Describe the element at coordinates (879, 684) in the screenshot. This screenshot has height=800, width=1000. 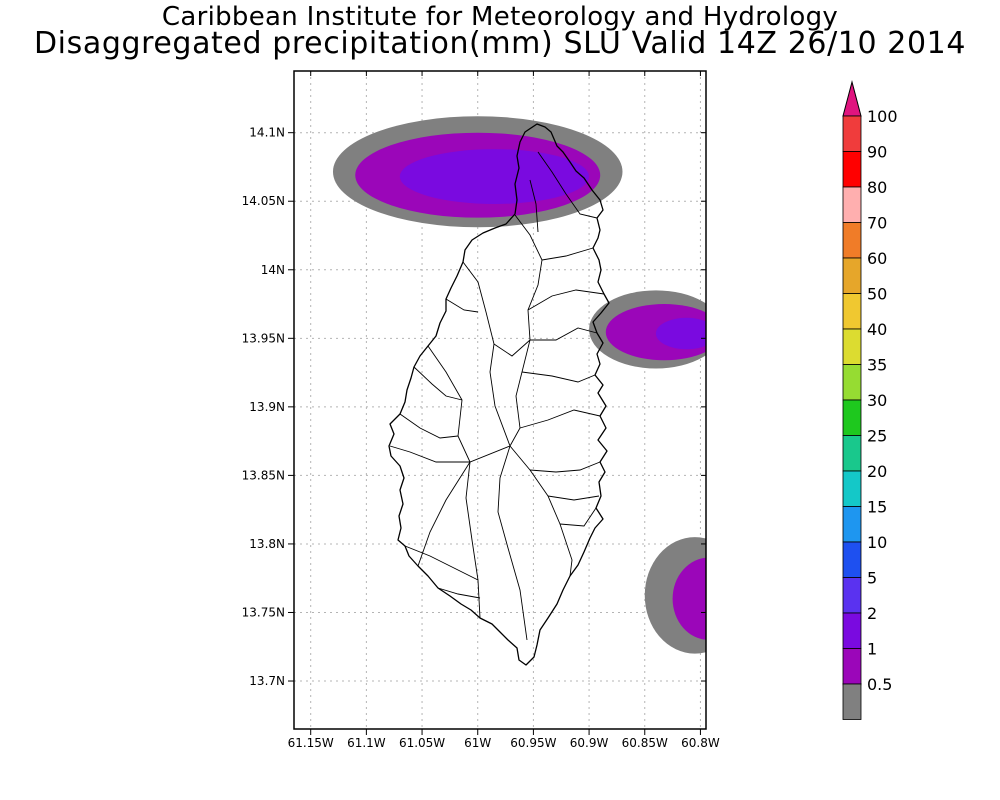
I see `colorbar-label: 0.5` at that location.